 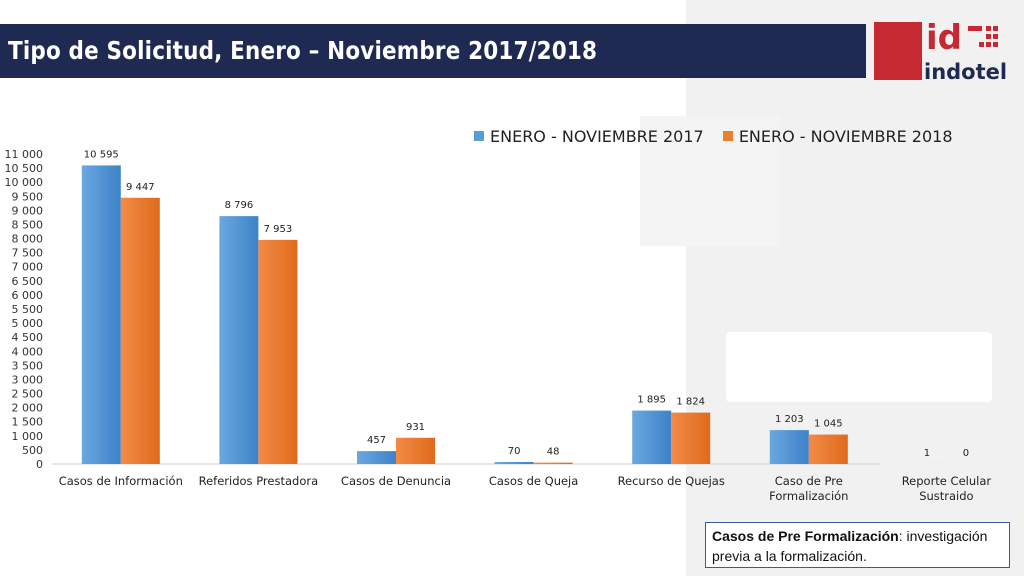 I want to click on y-tick-label: 500, so click(x=32, y=450).